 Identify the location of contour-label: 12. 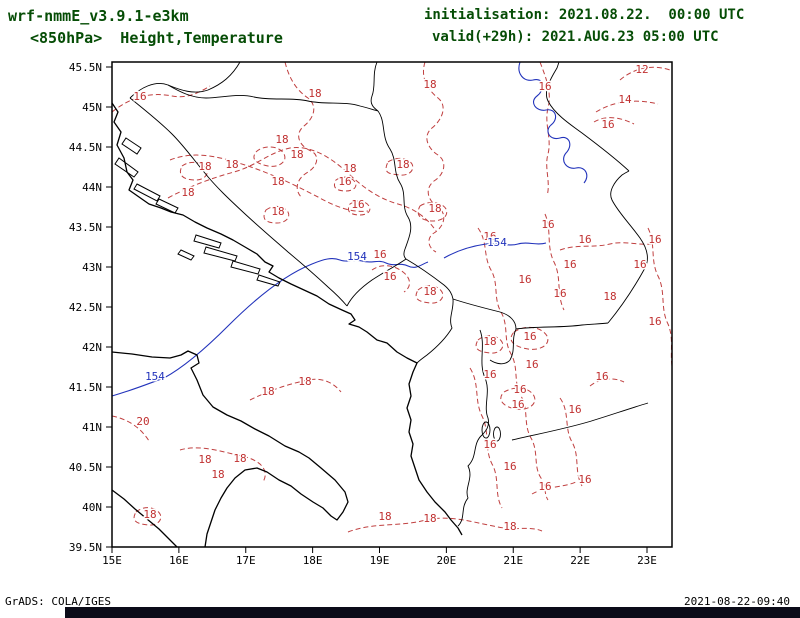
(641, 69).